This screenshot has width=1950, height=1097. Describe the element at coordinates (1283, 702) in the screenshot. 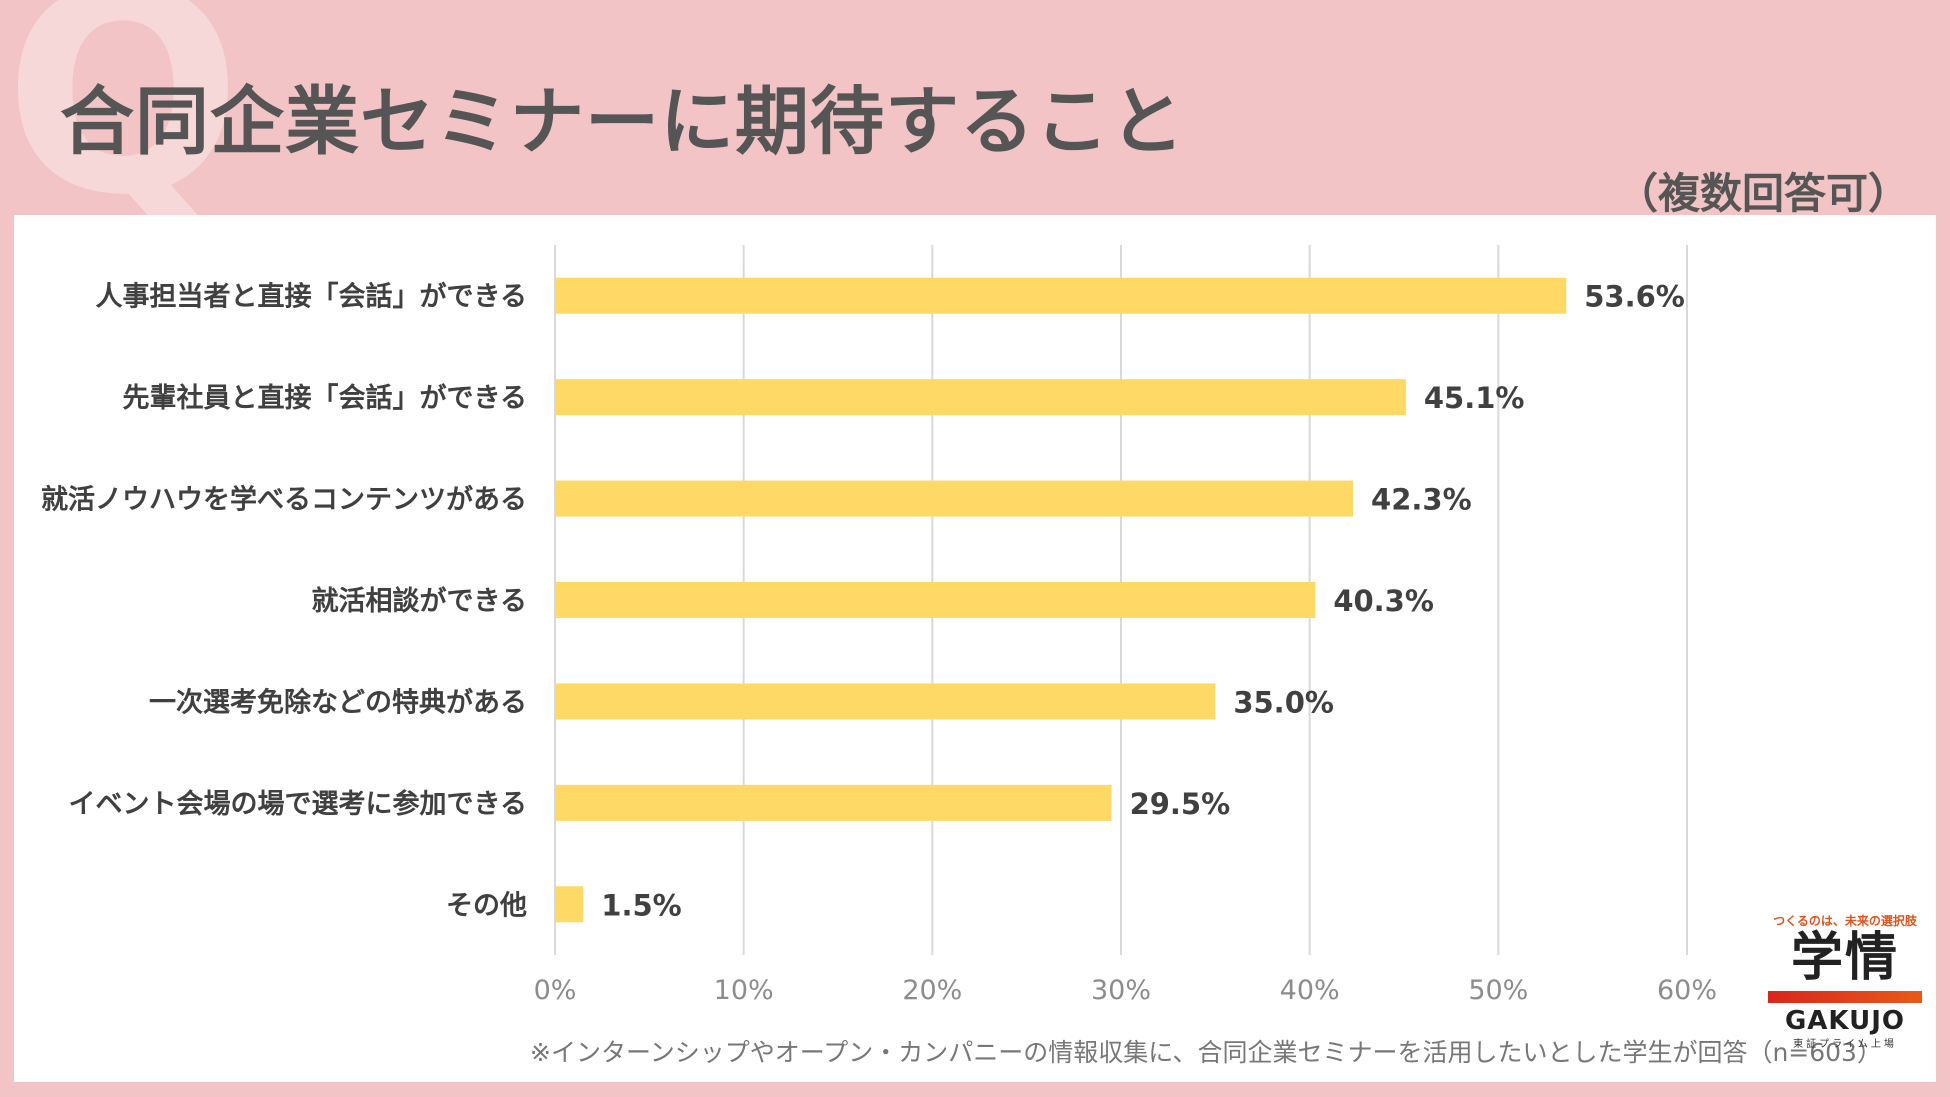

I see `value-label: 35.0%` at that location.